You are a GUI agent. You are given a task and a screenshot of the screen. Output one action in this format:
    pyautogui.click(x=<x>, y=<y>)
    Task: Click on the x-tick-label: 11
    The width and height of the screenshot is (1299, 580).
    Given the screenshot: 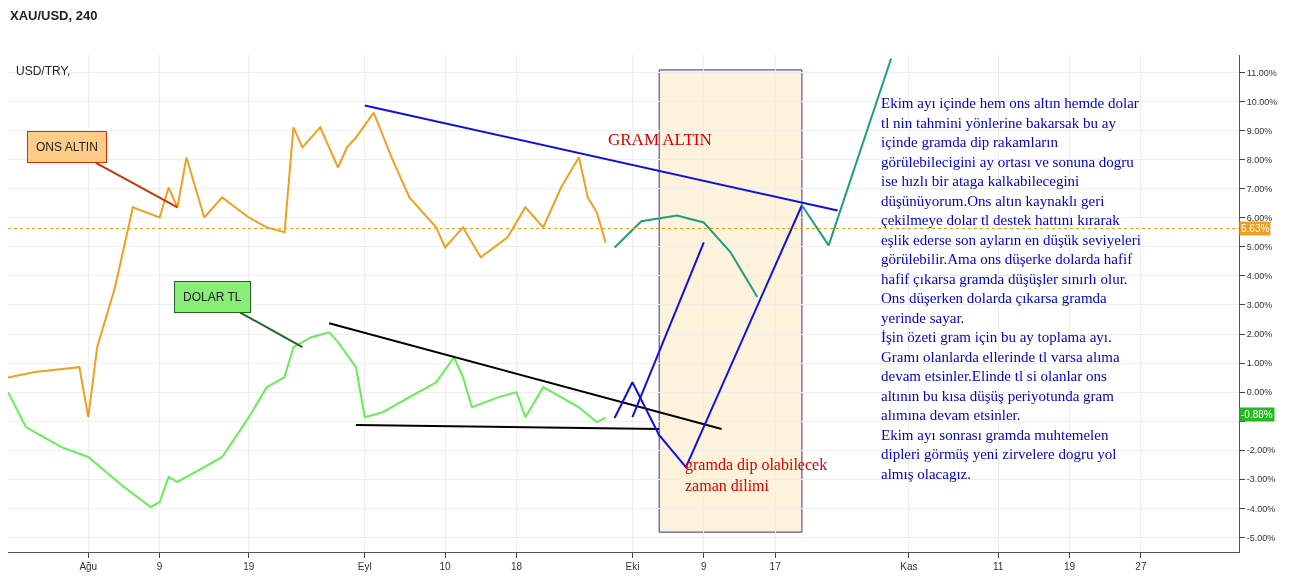 What is the action you would take?
    pyautogui.click(x=998, y=566)
    